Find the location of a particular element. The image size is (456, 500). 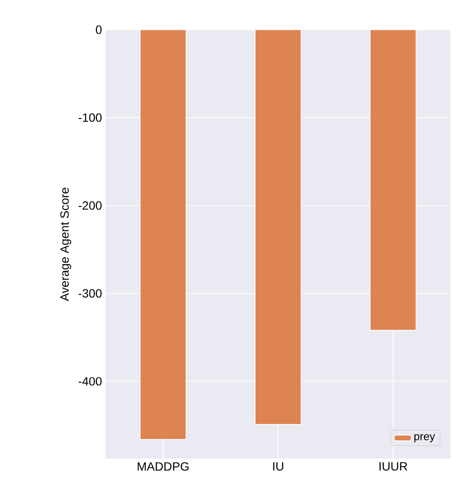

x-tick-label: MADDPG is located at coordinates (163, 466).